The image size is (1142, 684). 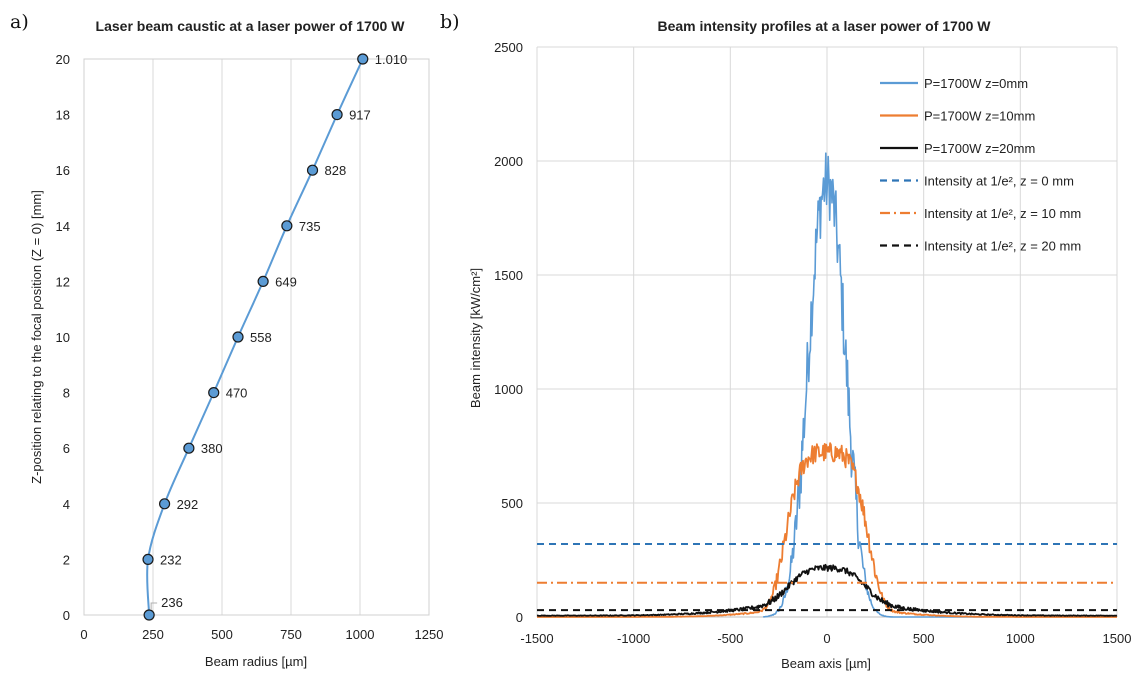 I want to click on caustic-data-label: 470, so click(x=237, y=393).